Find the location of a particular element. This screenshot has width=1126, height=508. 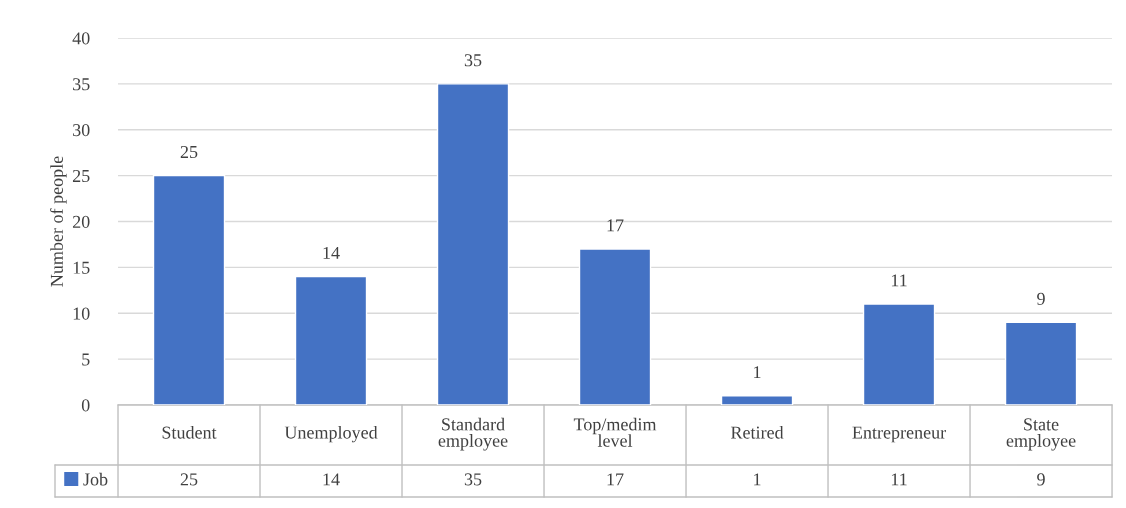

y-axis-title: Number of people is located at coordinates (58, 221).